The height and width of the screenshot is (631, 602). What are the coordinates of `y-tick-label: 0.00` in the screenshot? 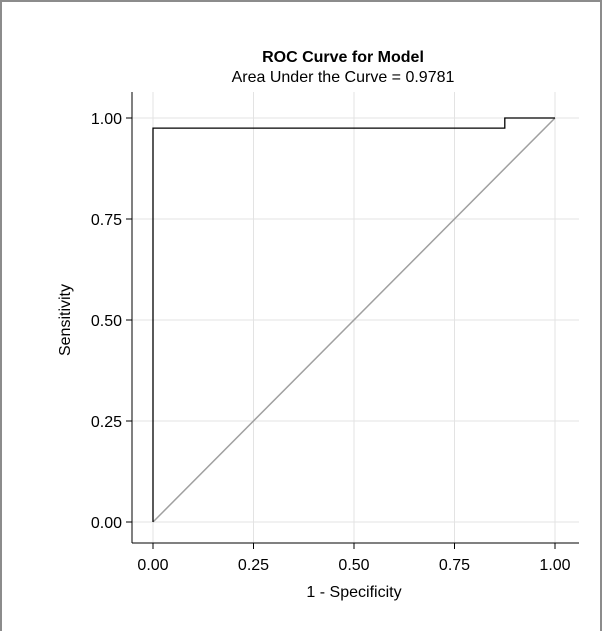 It's located at (106, 523).